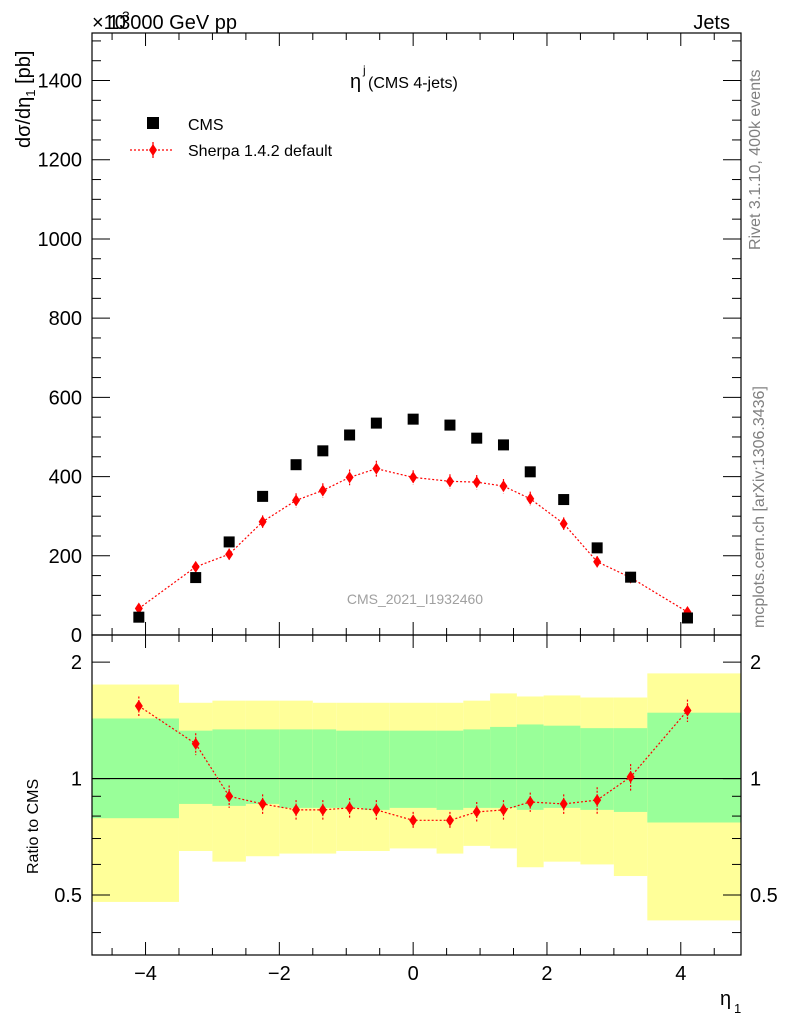 This screenshot has width=786, height=1029. What do you see at coordinates (76, 780) in the screenshot?
I see `ratio-y-tick-label: 1` at bounding box center [76, 780].